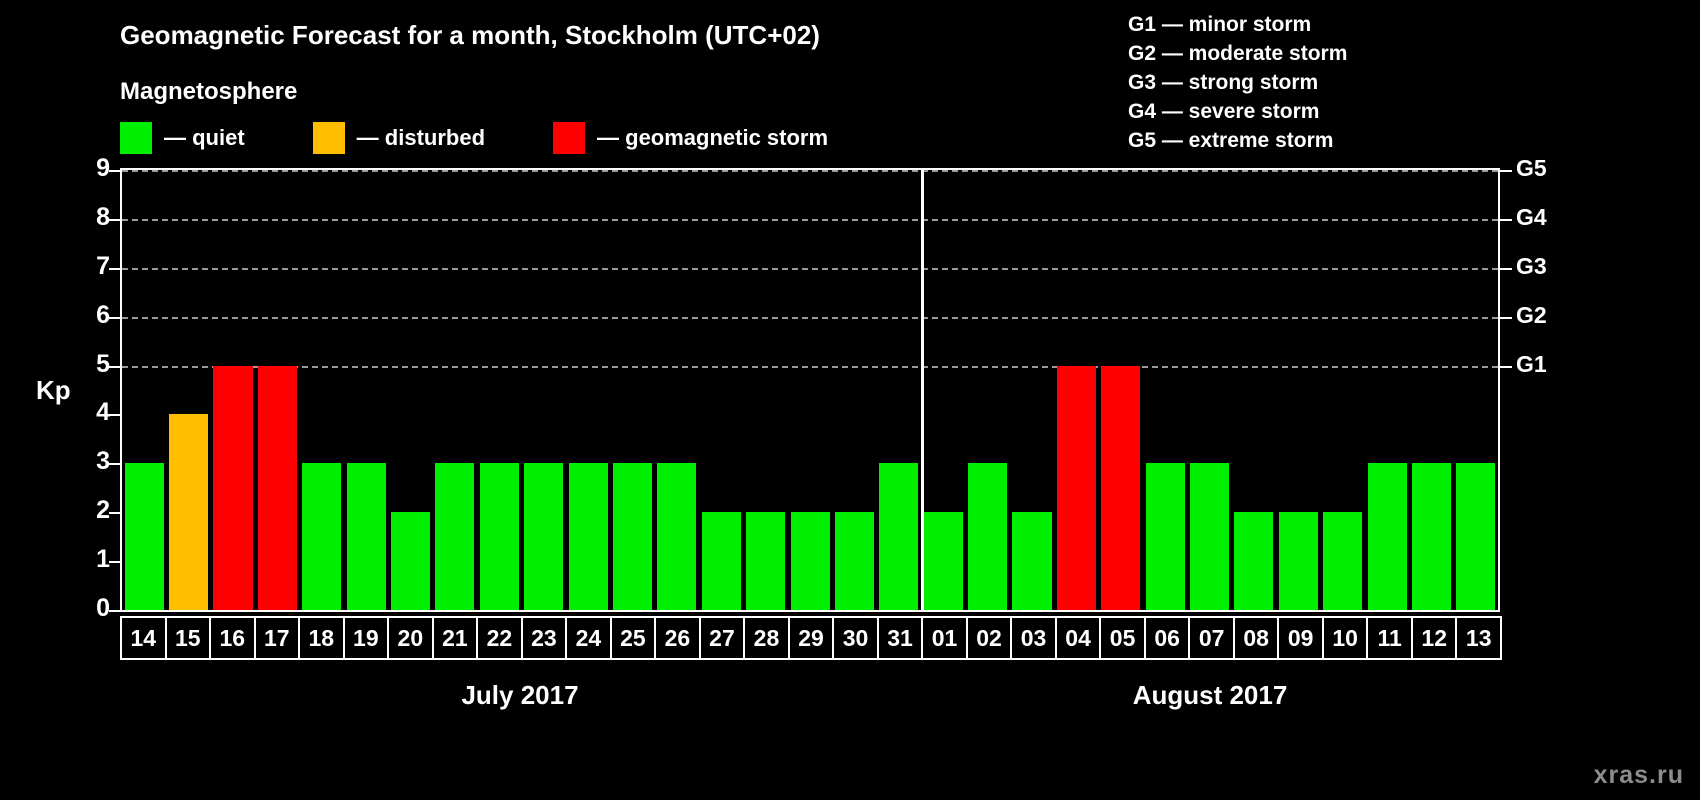 This screenshot has width=1700, height=800. I want to click on date-label-12: 12, so click(1434, 638).